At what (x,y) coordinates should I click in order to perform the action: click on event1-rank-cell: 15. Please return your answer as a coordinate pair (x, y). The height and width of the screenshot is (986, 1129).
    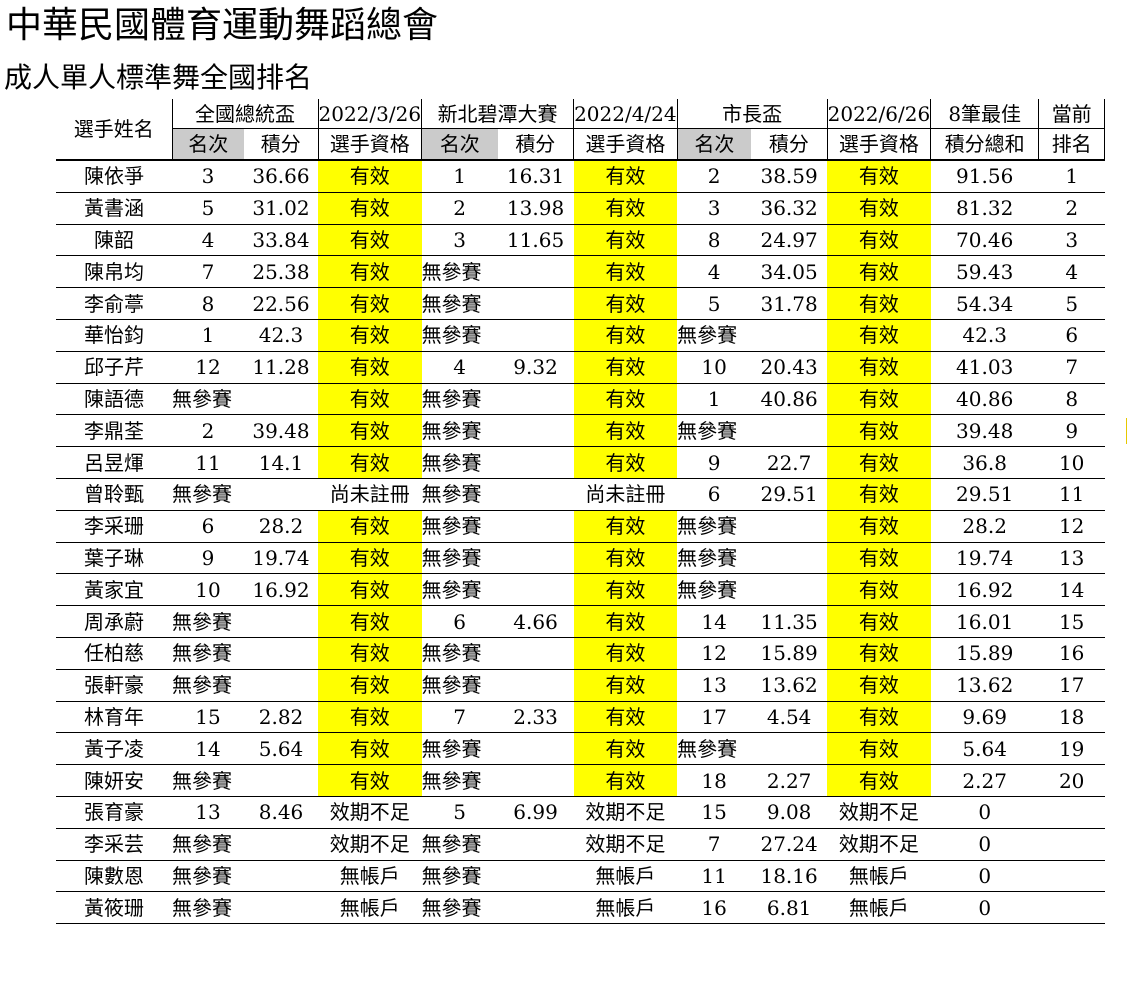
    Looking at the image, I should click on (208, 717).